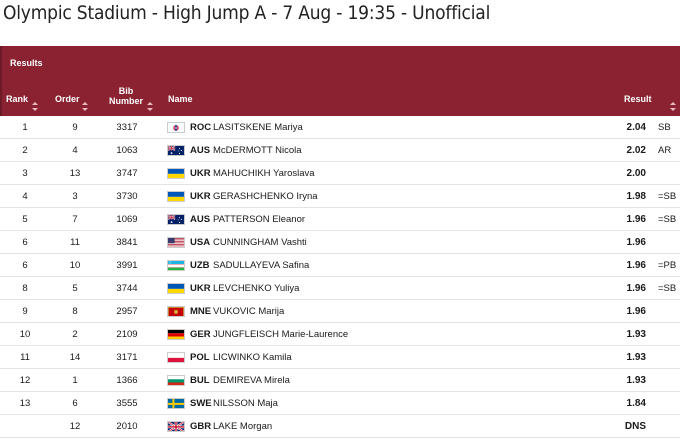  Describe the element at coordinates (200, 242) in the screenshot. I see `noc-code: USA` at that location.